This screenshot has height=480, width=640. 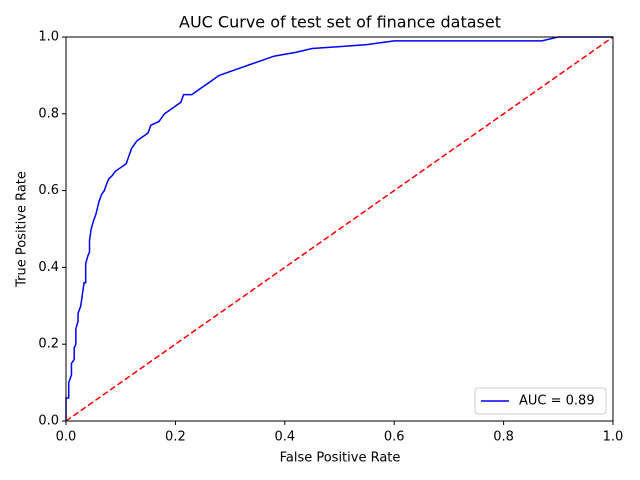 What do you see at coordinates (175, 437) in the screenshot?
I see `x-tick-label: 0.2` at bounding box center [175, 437].